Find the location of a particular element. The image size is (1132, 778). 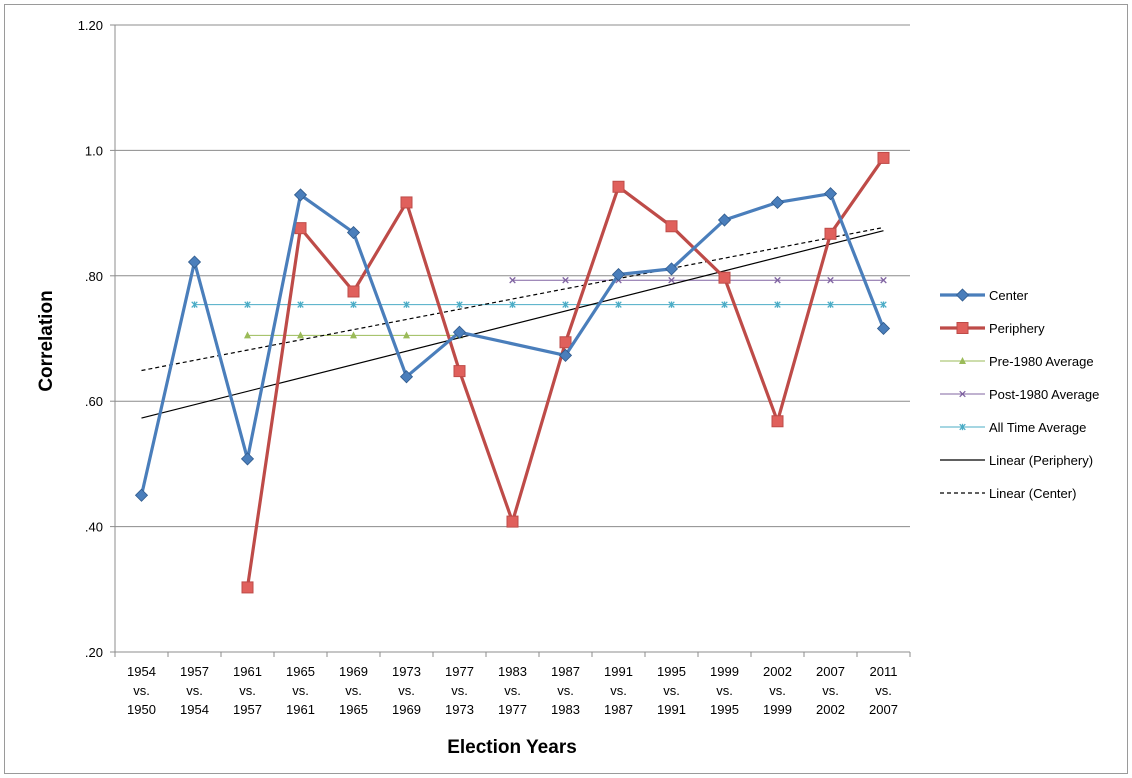

x-tick-label: 1969 vs. 1965 is located at coordinates (353, 690).